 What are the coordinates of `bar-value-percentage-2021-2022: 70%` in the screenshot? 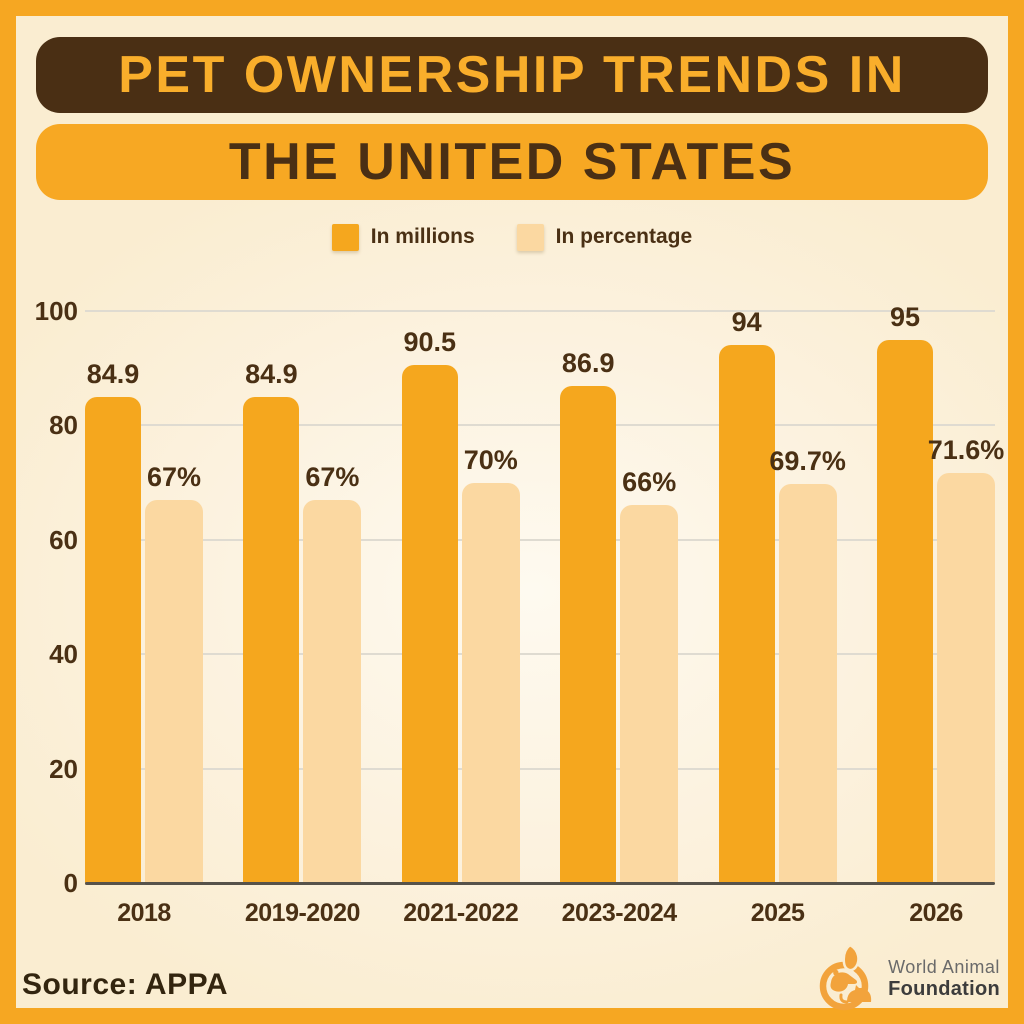 It's located at (490, 459).